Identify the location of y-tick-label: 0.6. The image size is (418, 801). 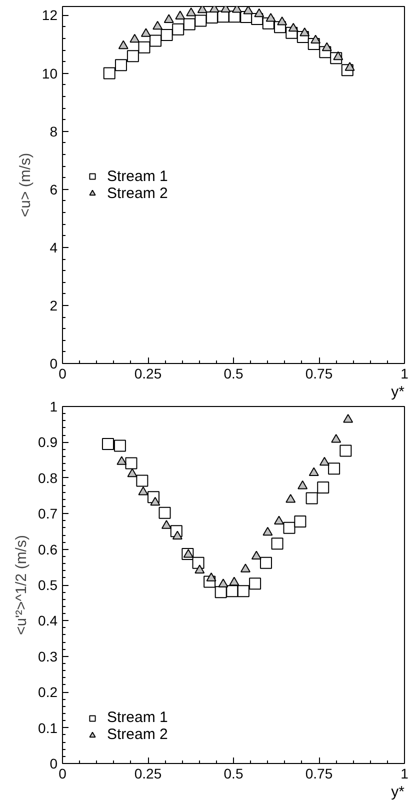
(48, 549).